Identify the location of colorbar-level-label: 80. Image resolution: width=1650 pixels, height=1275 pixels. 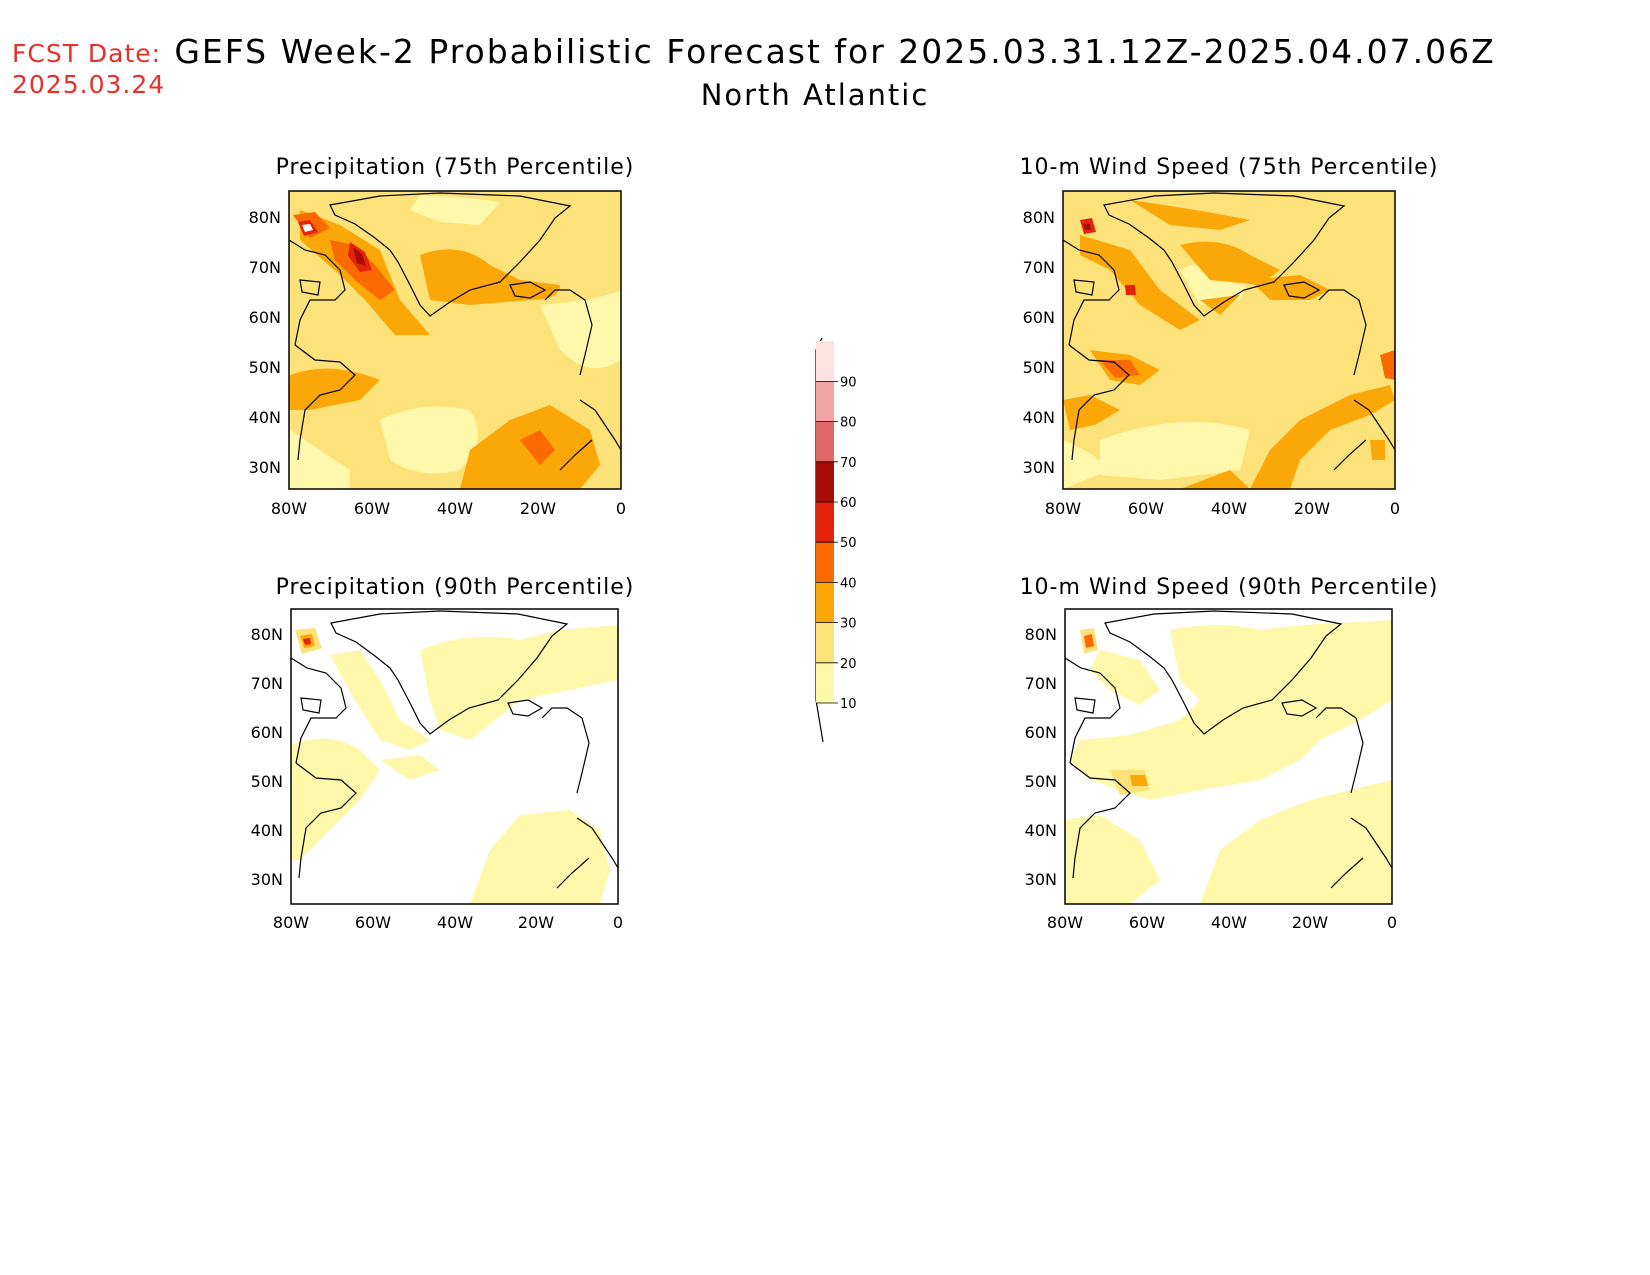
(848, 423).